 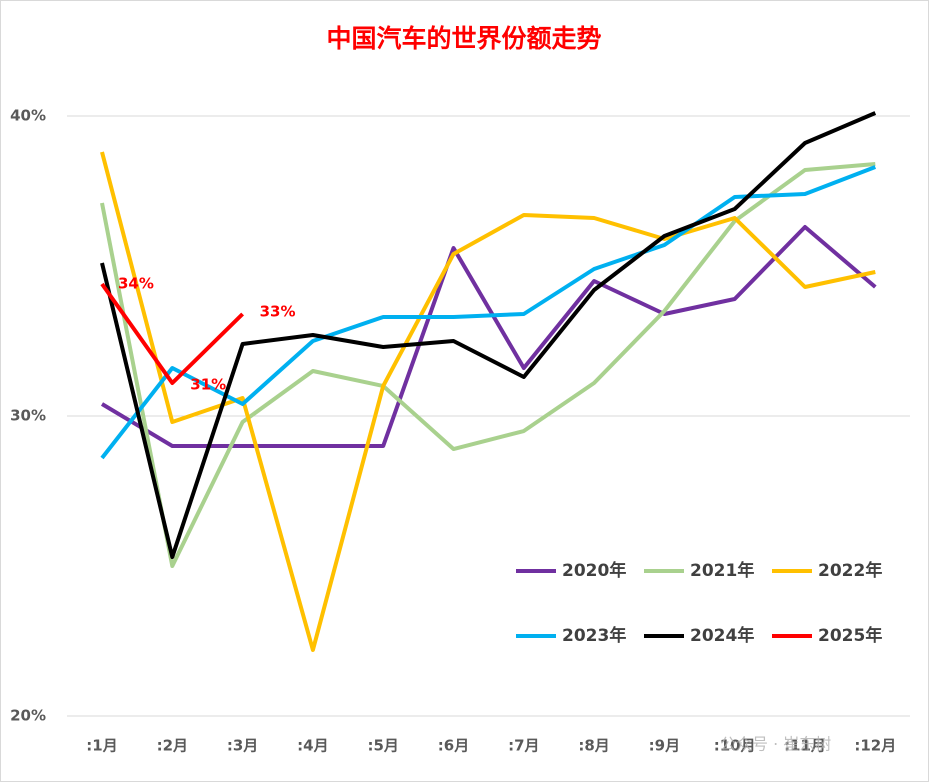 What do you see at coordinates (242, 746) in the screenshot?
I see `x-tick-label: :3月` at bounding box center [242, 746].